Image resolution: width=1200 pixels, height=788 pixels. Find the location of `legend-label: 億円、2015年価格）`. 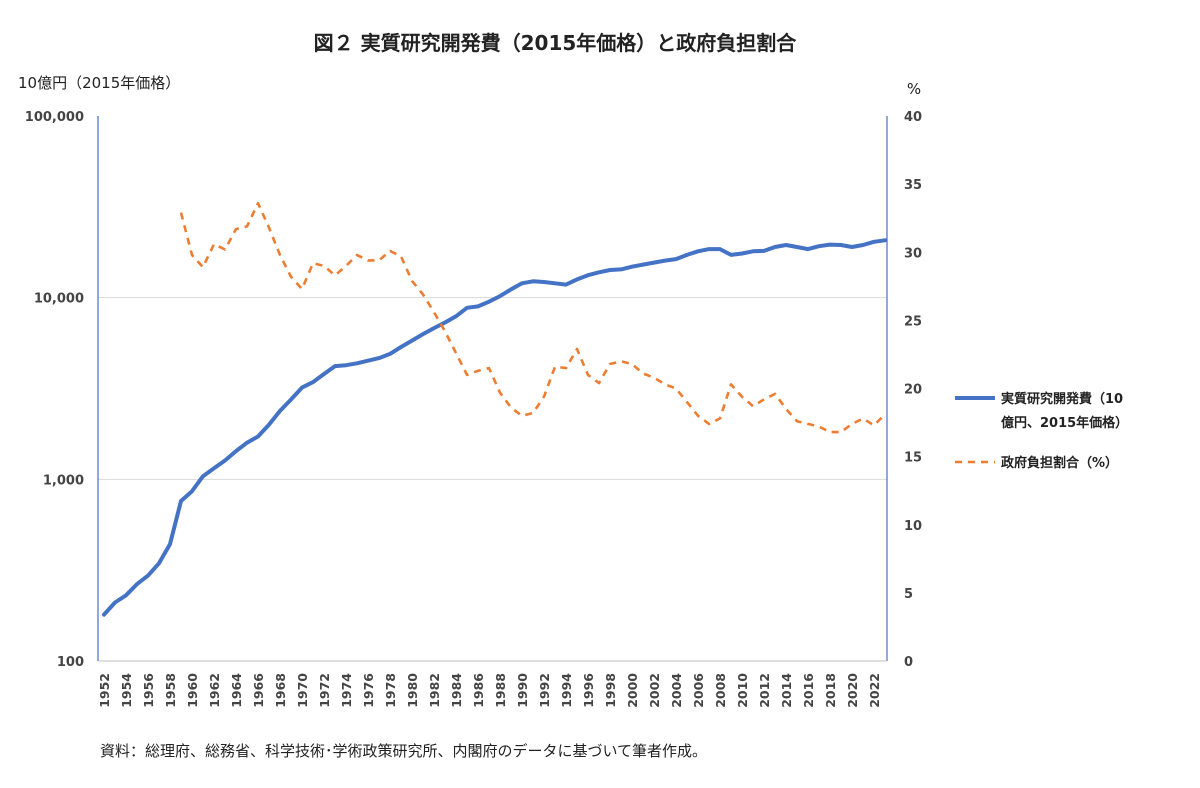

legend-label: 億円、2015年価格） is located at coordinates (1064, 423).